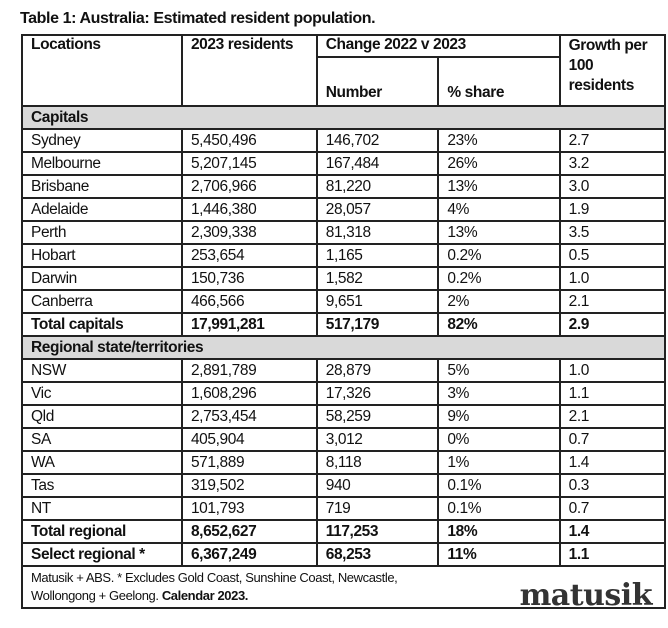 This screenshot has width=668, height=628. I want to click on cell-growth: 2.1, so click(612, 416).